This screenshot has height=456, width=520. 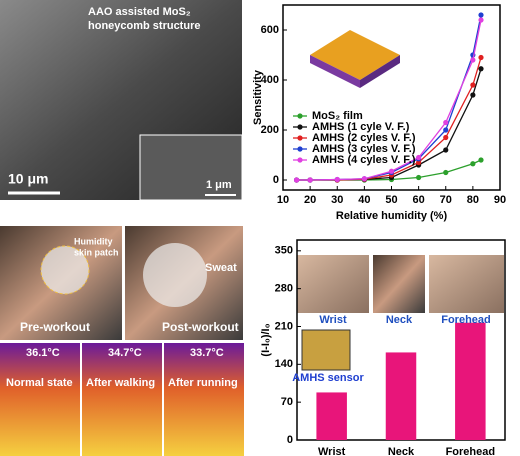 I want to click on sweat-label: Sweat, so click(x=221, y=268).